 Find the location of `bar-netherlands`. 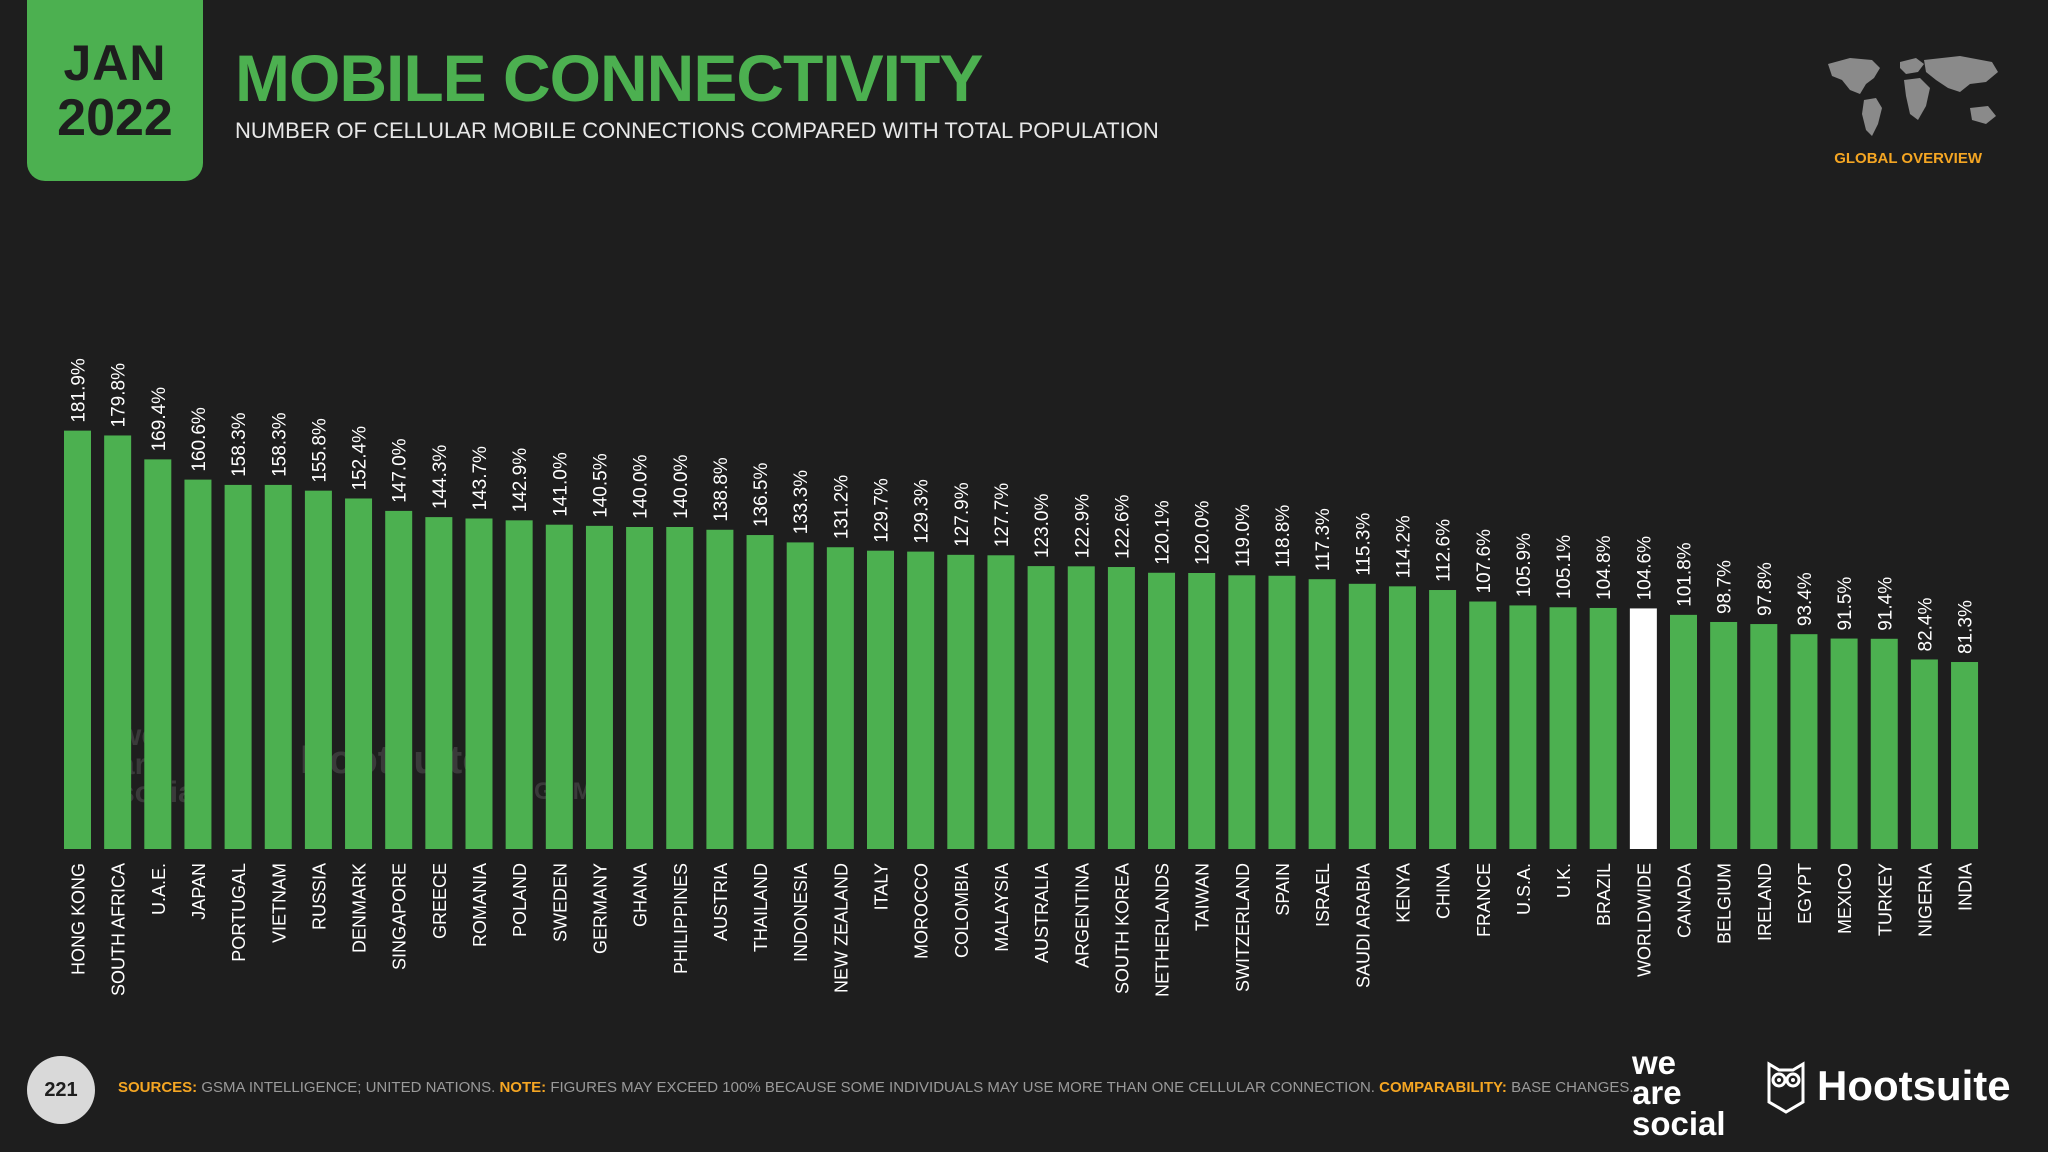

bar-netherlands is located at coordinates (1162, 710).